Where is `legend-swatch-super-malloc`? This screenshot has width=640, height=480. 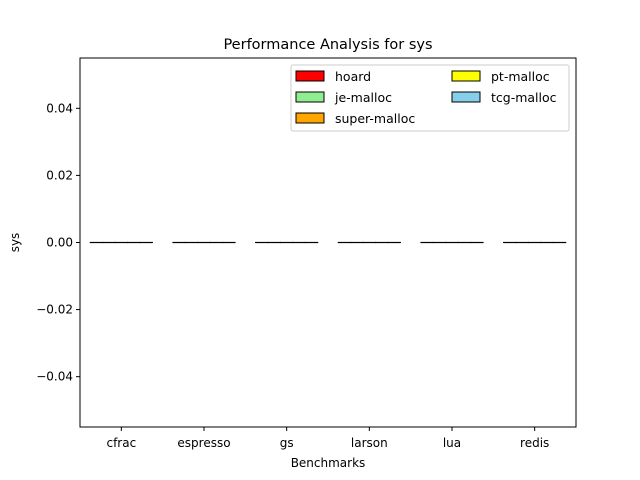
legend-swatch-super-malloc is located at coordinates (310, 118).